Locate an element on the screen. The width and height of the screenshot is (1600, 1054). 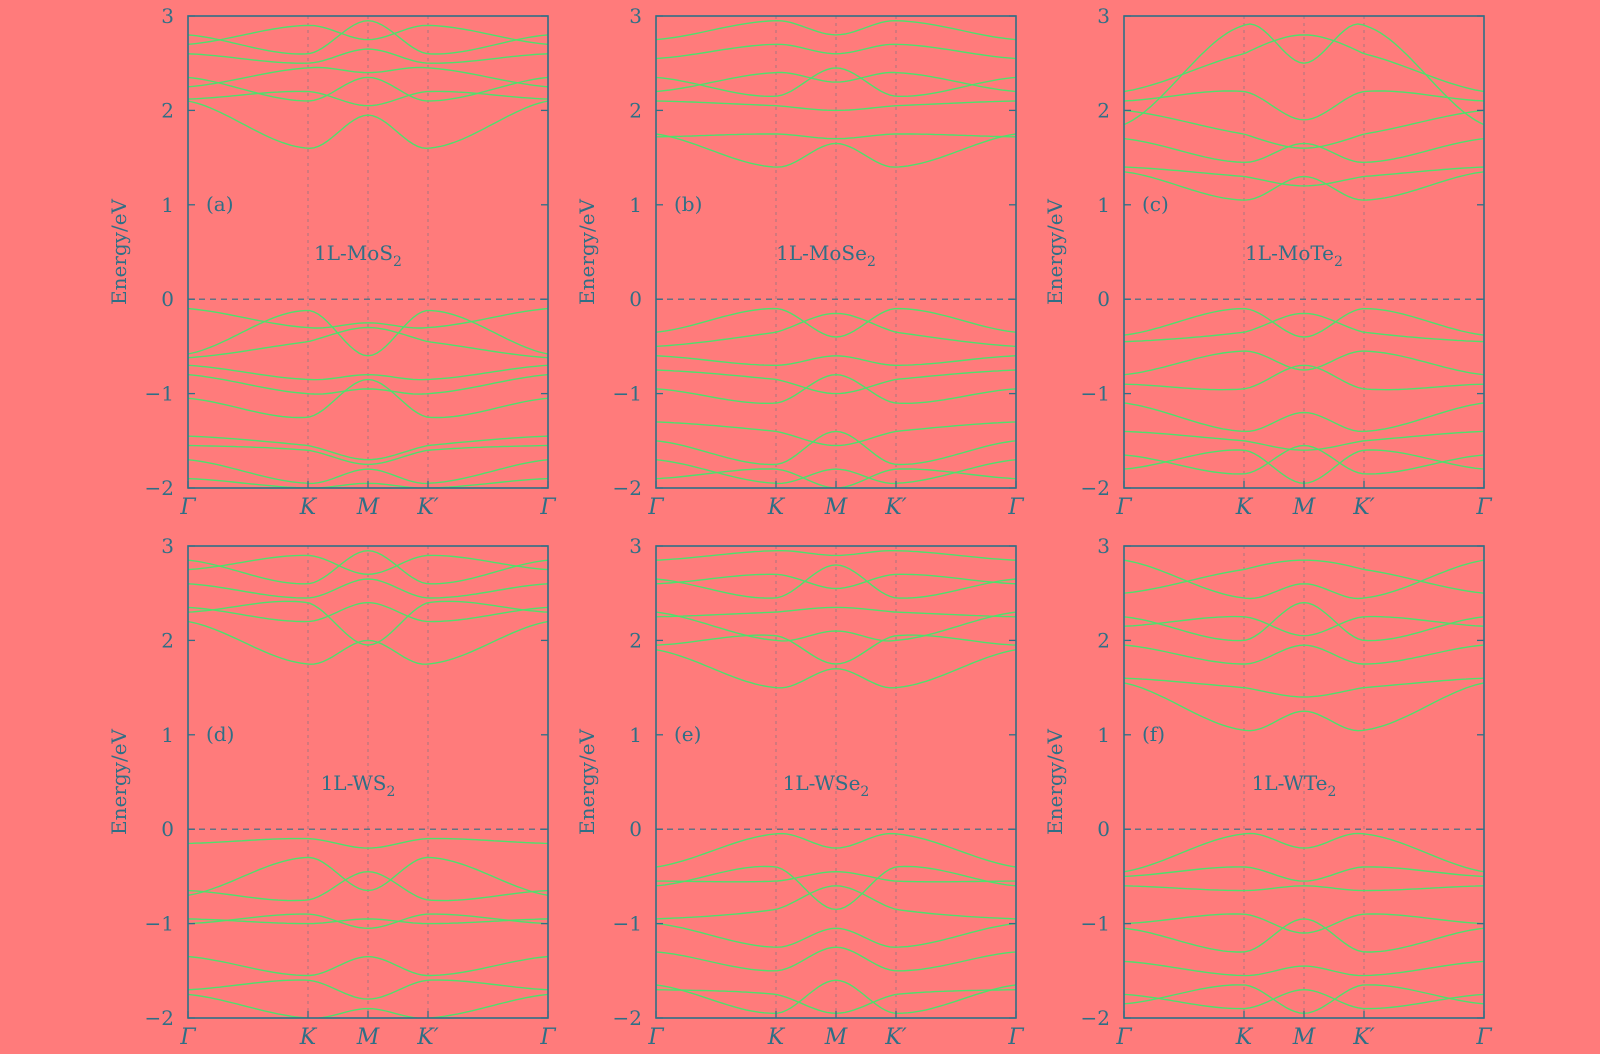
panel-label: (b) is located at coordinates (688, 204).